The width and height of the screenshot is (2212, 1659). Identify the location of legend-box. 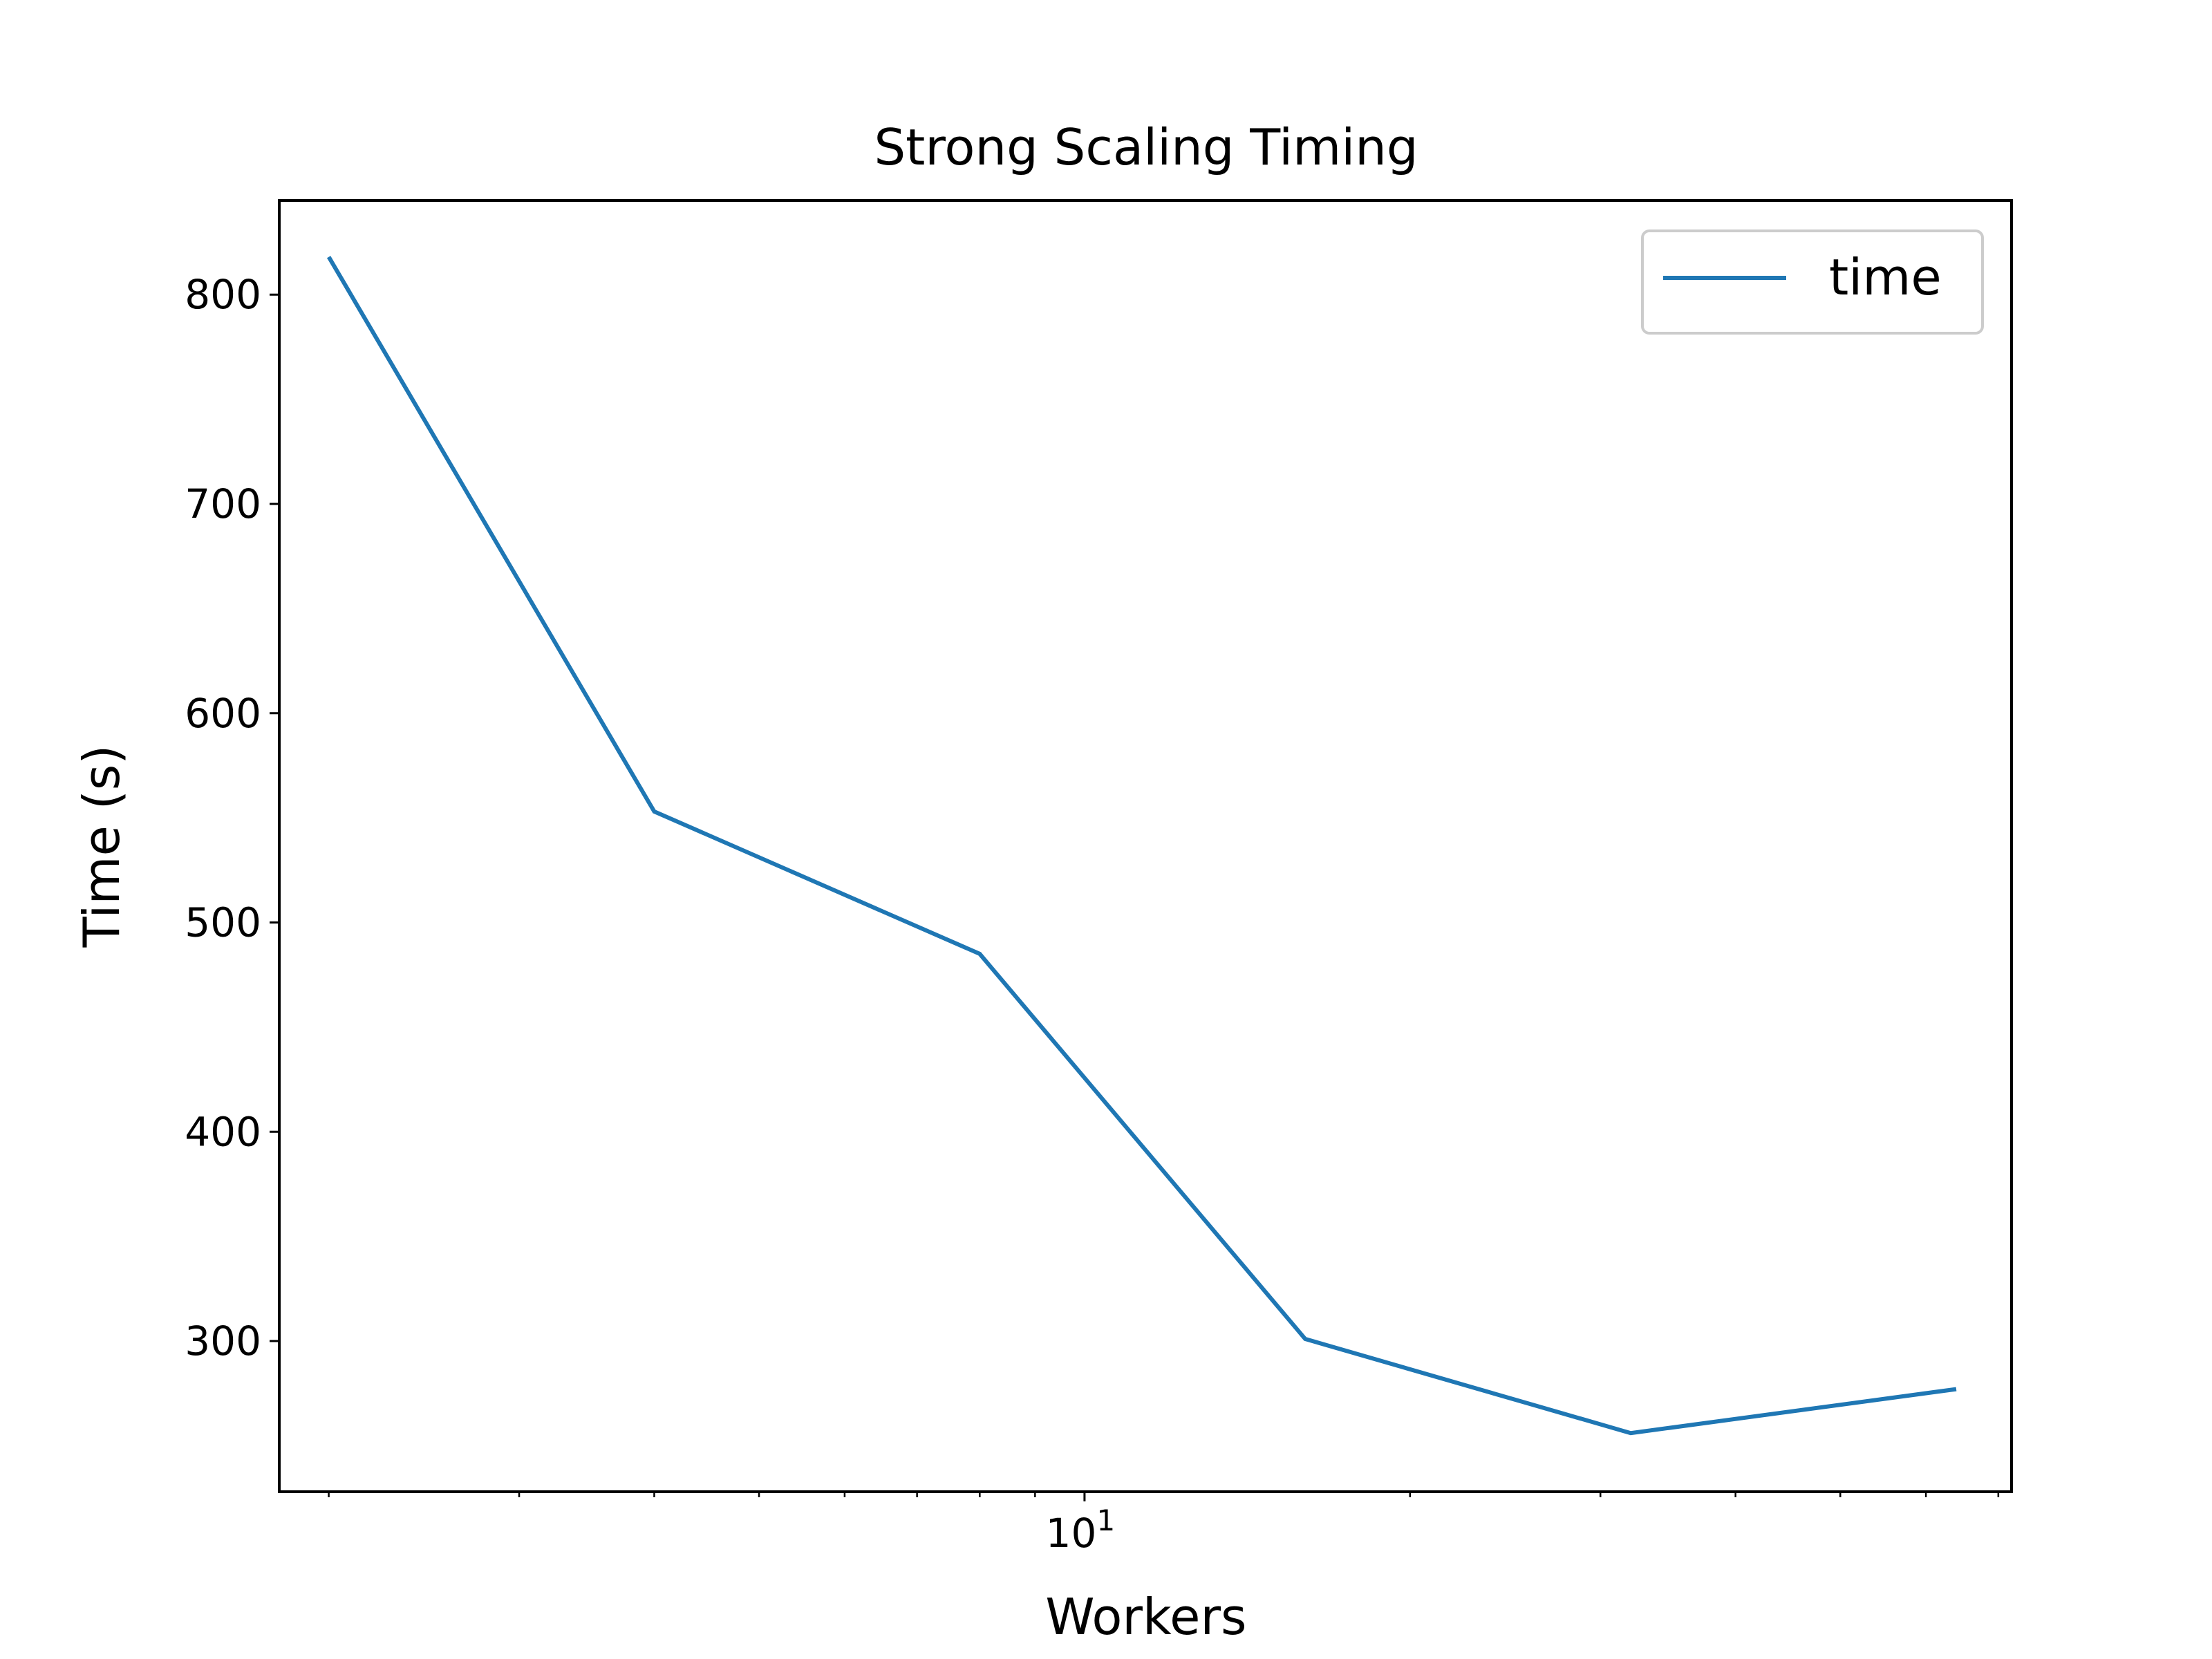
(1812, 282).